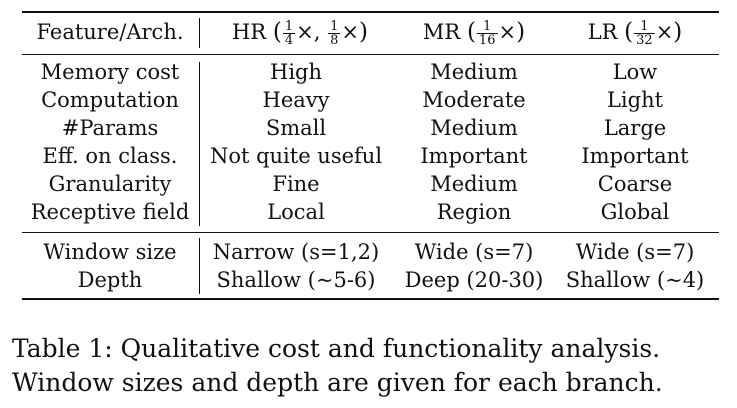 This screenshot has width=737, height=408. What do you see at coordinates (110, 156) in the screenshot?
I see `table-cell: Eff. on class.` at bounding box center [110, 156].